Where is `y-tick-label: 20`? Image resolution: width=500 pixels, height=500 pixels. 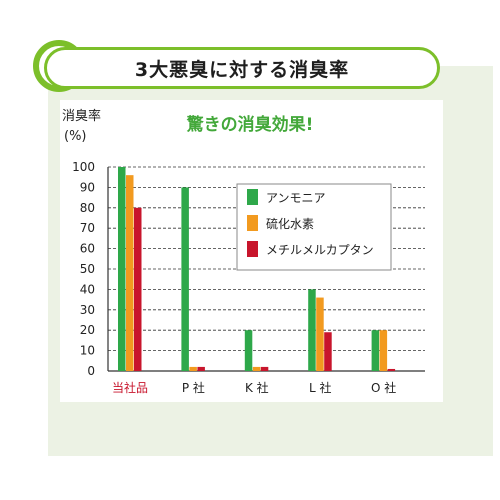
y-tick-label: 20 is located at coordinates (87, 330).